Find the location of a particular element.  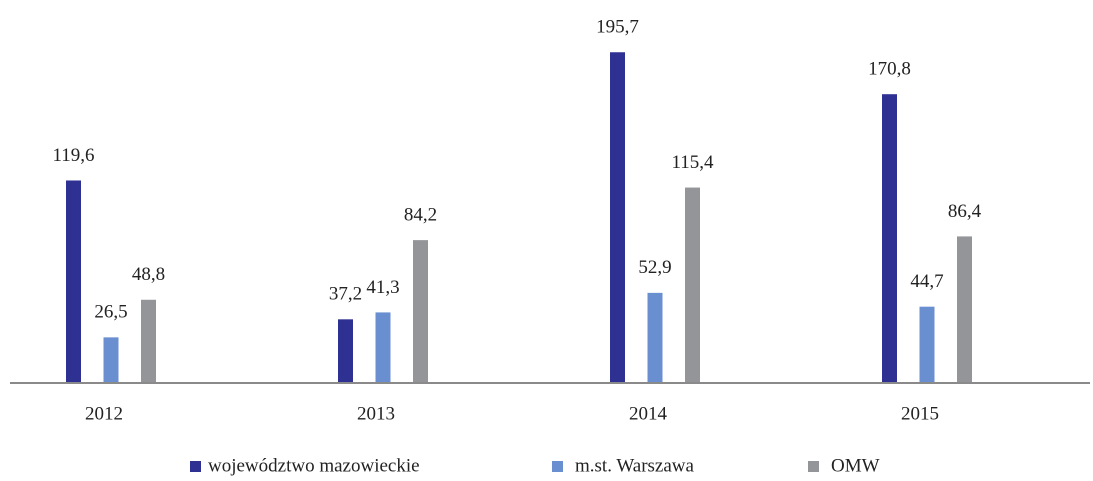

value-label: 44,7 is located at coordinates (926, 281).